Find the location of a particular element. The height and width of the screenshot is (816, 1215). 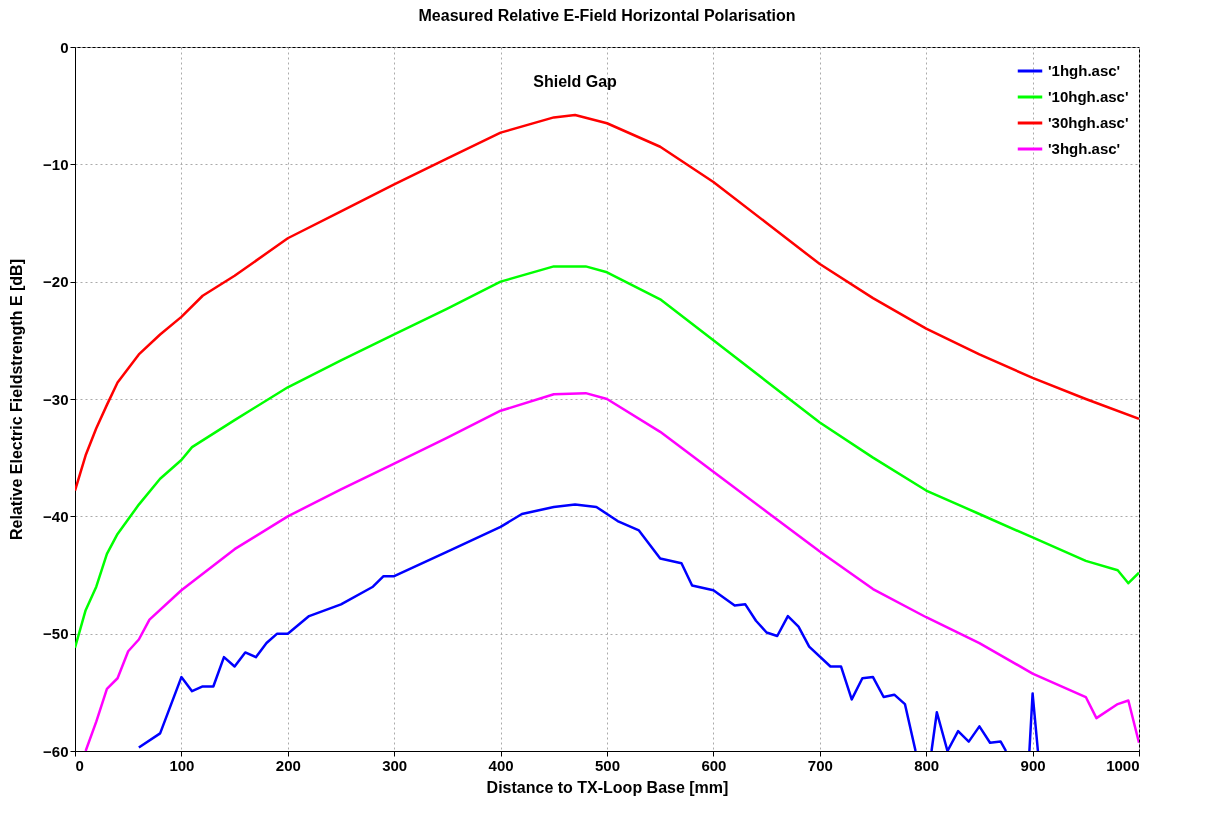

legend-label: '3hgh.asc' is located at coordinates (1084, 148).